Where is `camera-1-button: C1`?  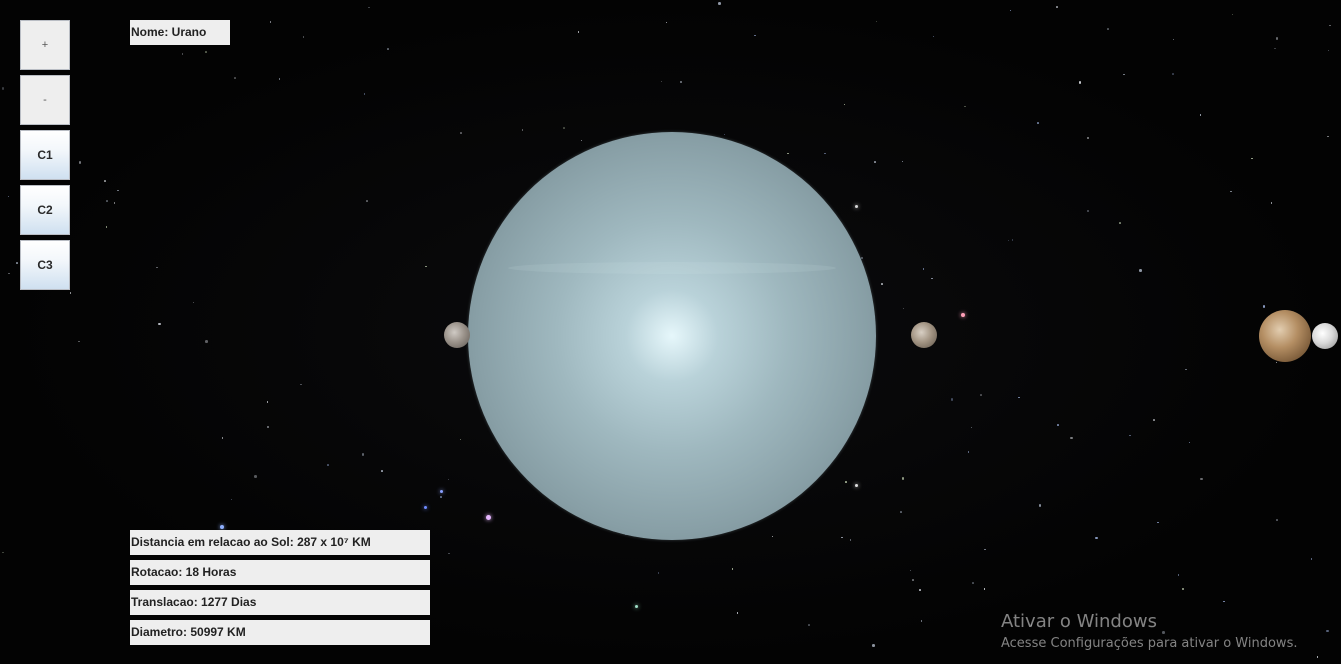 camera-1-button: C1 is located at coordinates (45, 155).